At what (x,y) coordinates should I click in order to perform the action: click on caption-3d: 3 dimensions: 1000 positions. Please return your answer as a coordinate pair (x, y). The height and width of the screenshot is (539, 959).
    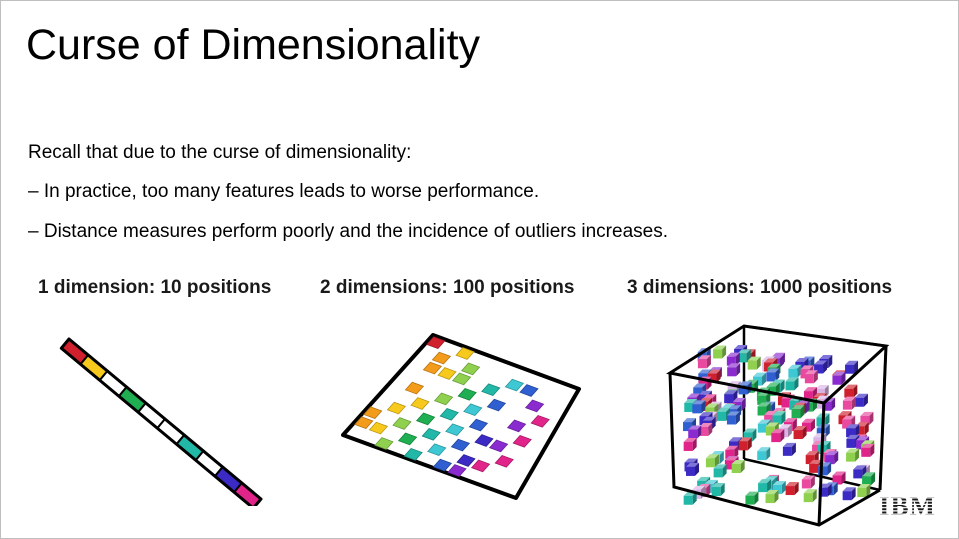
    Looking at the image, I should click on (760, 287).